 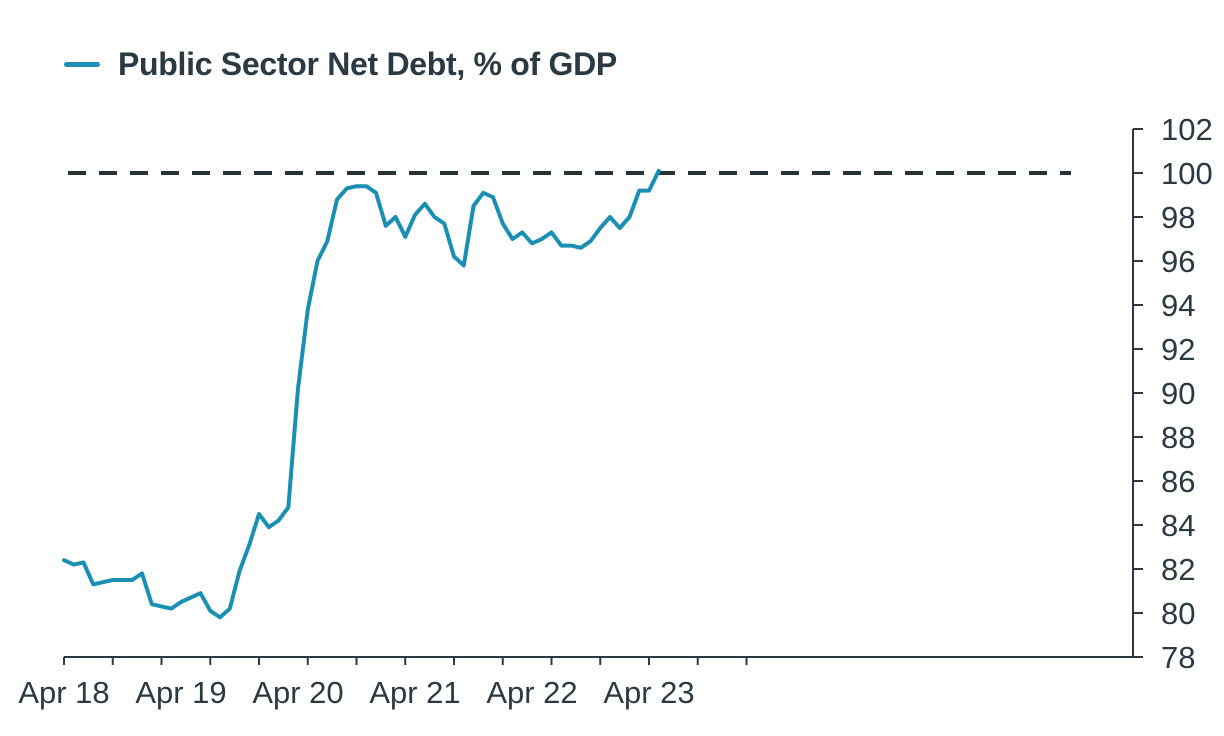 What do you see at coordinates (63, 692) in the screenshot?
I see `x-tick-label: Apr 18` at bounding box center [63, 692].